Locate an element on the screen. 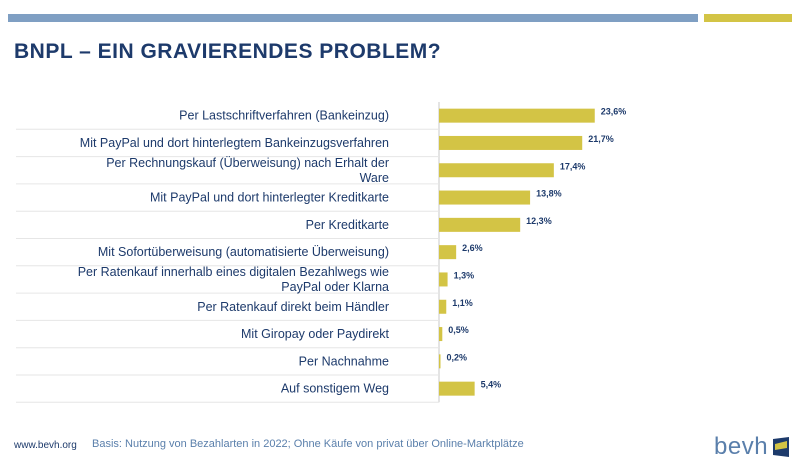 This screenshot has width=800, height=474. bevh-logo-mark-icon is located at coordinates (781, 447).